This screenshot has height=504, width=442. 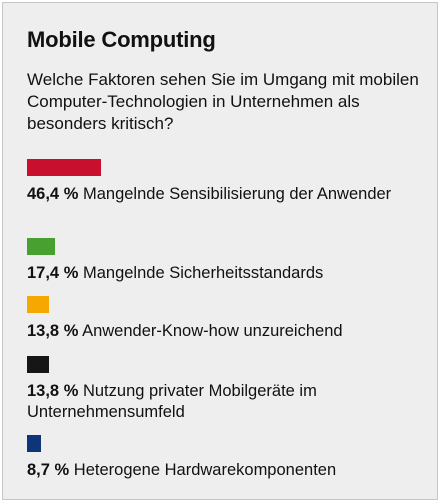 What do you see at coordinates (212, 331) in the screenshot?
I see `category-label-3: Anwender-Know-how unzureichend` at bounding box center [212, 331].